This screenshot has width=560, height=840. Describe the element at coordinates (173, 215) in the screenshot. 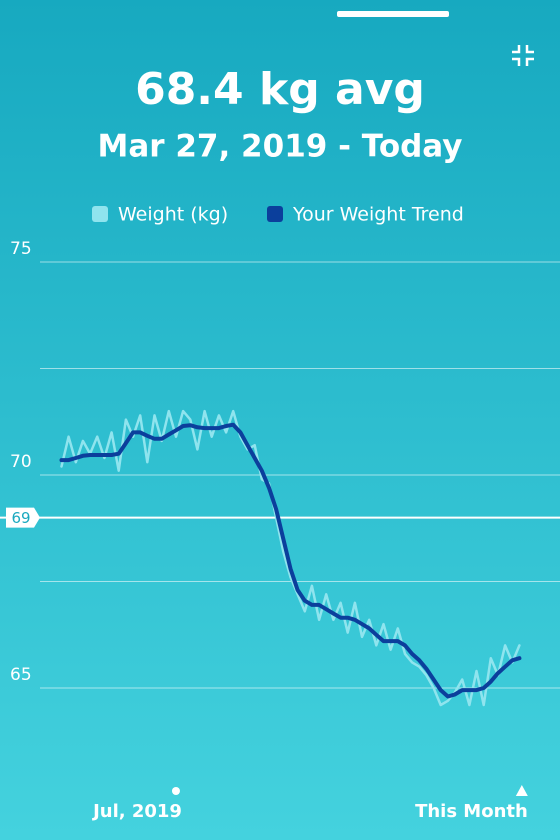

I see `legend-label: Weight (kg)` at that location.